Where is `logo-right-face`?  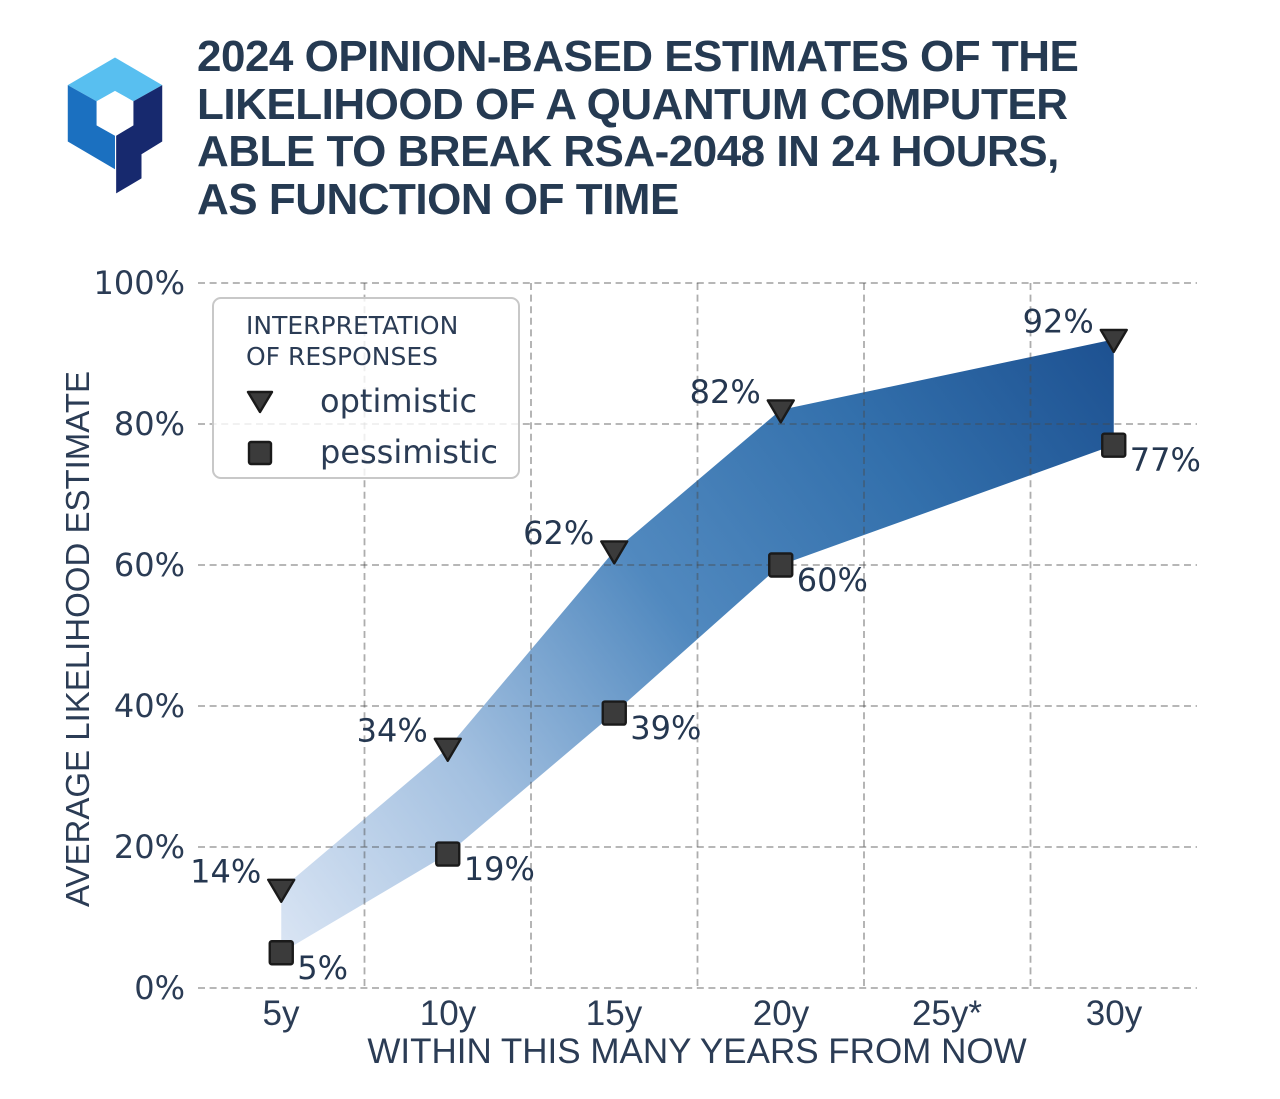
logo-right-face is located at coordinates (139, 139).